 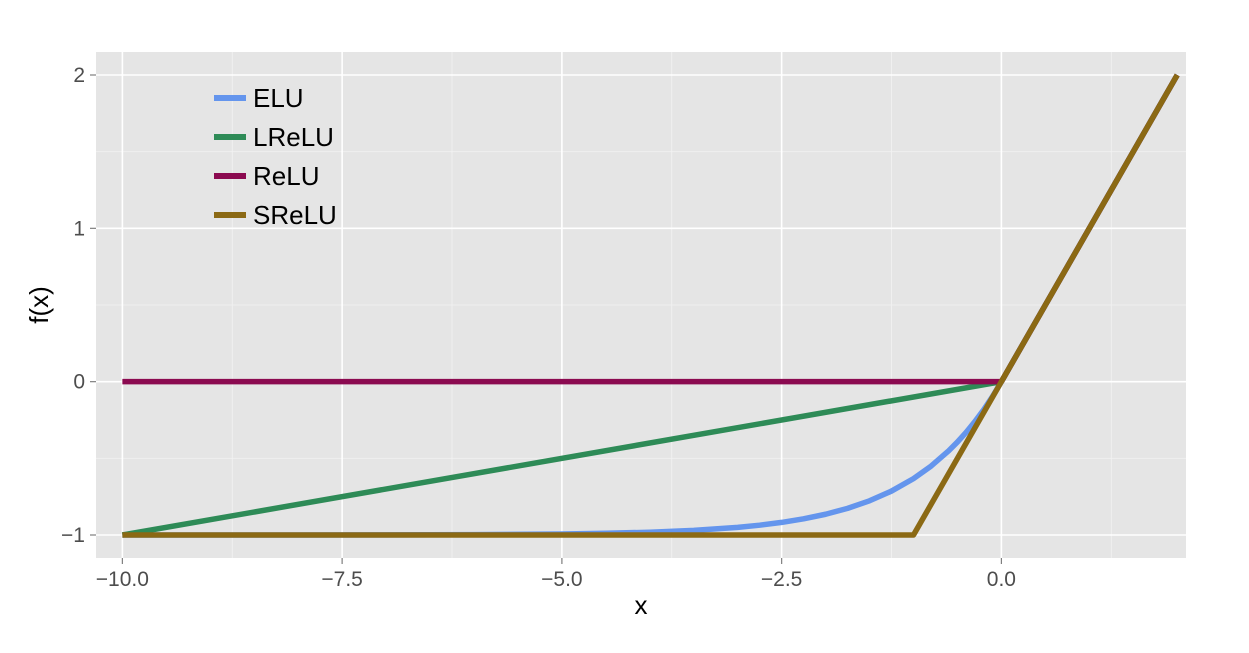 I want to click on x-tick-label: −7.5, so click(x=341, y=579).